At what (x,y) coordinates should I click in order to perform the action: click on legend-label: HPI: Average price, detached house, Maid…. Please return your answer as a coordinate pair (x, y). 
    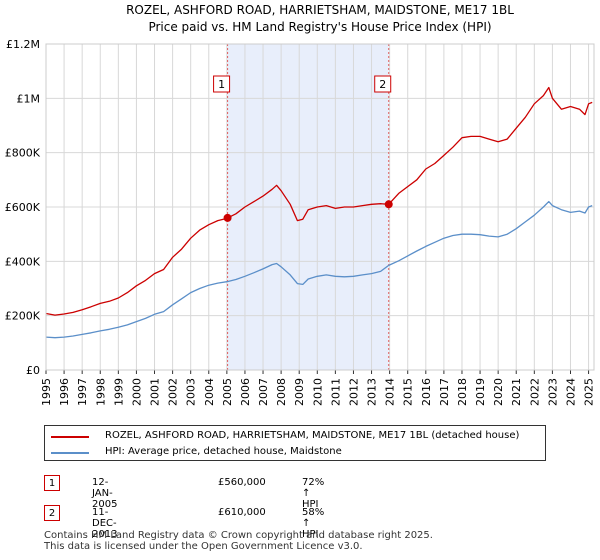
    Looking at the image, I should click on (223, 451).